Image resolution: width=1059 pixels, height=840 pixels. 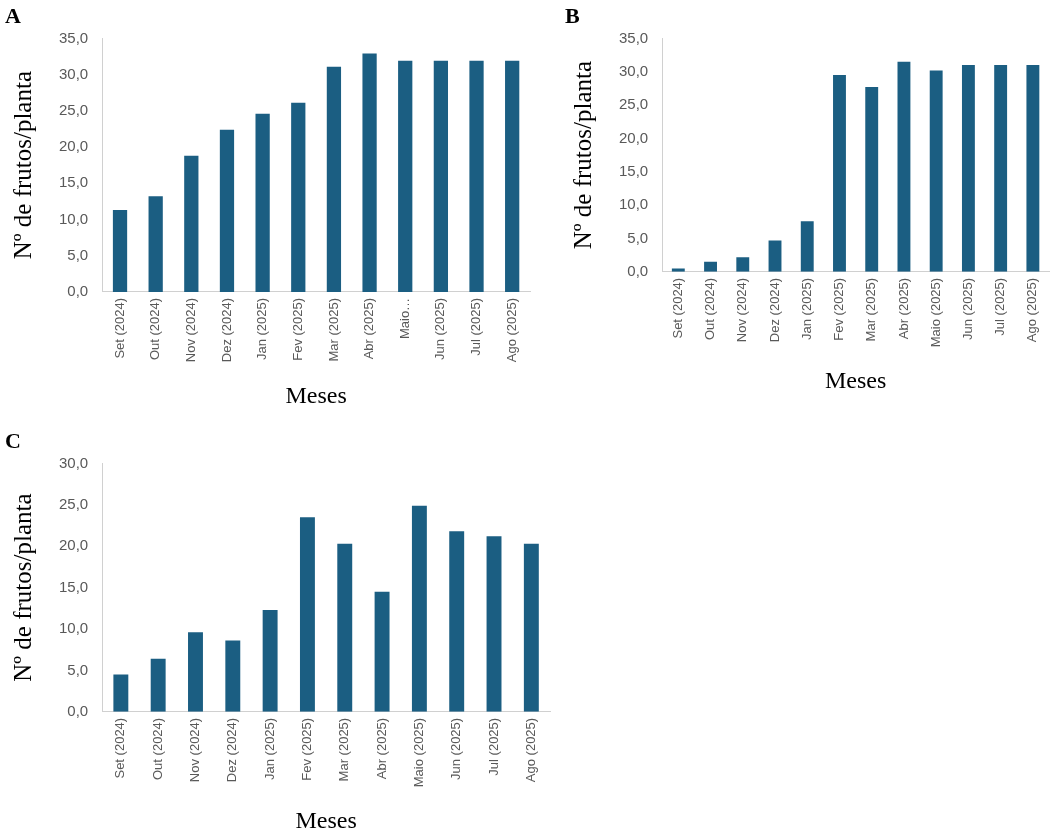 I want to click on chart-title: B, so click(x=572, y=15).